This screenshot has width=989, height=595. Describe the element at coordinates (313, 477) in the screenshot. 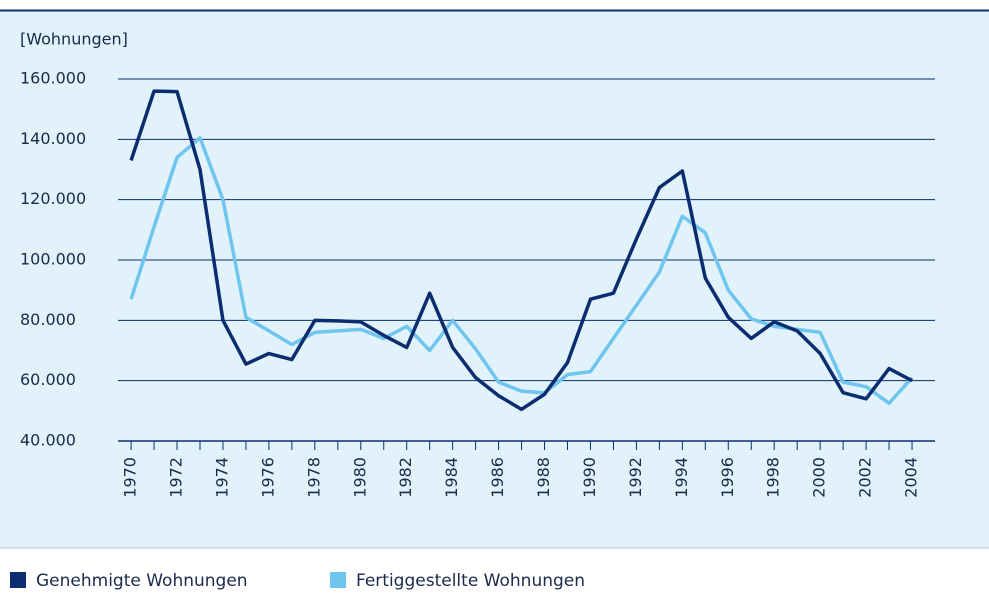

I see `x-tick-label: 1978` at that location.